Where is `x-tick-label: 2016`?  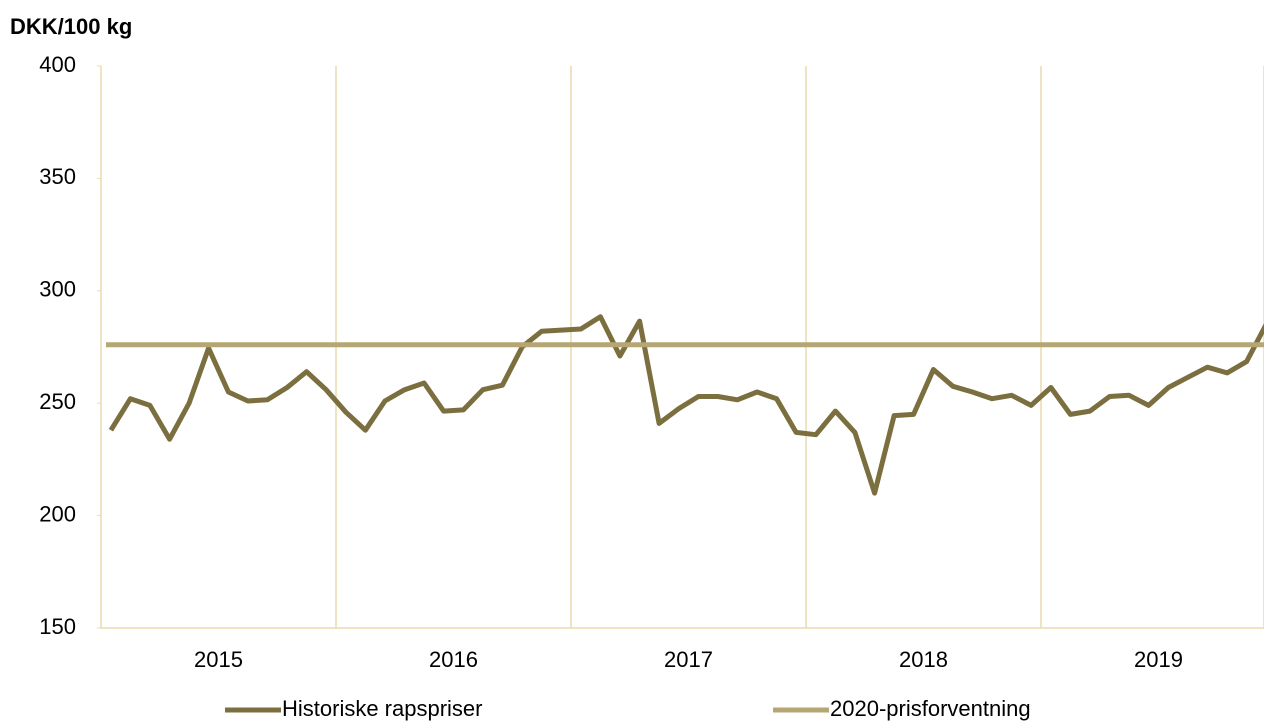
x-tick-label: 2016 is located at coordinates (453, 659).